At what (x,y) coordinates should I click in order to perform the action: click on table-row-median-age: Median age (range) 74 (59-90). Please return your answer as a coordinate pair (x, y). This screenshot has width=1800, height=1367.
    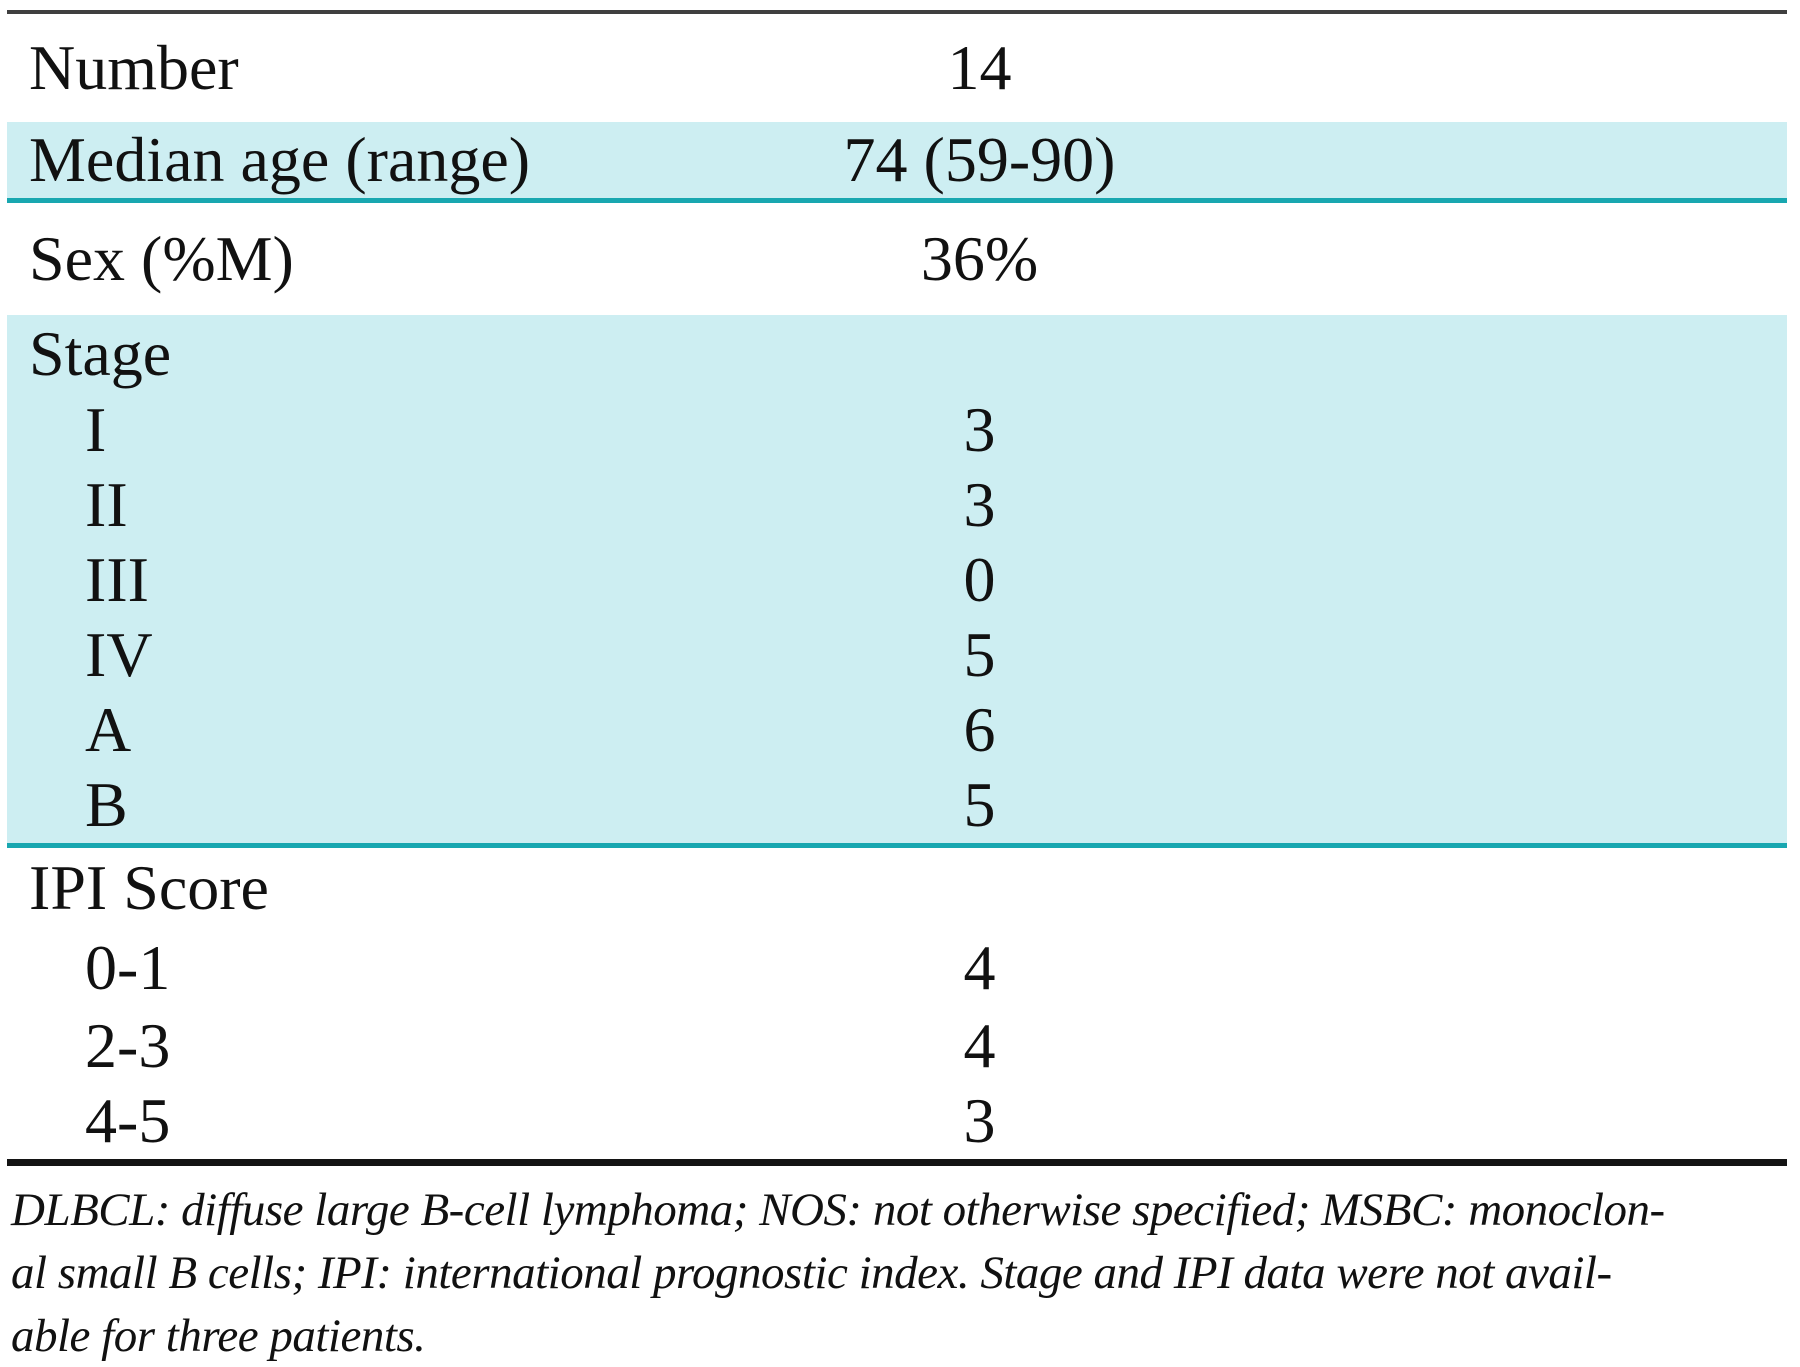
    Looking at the image, I should click on (897, 162).